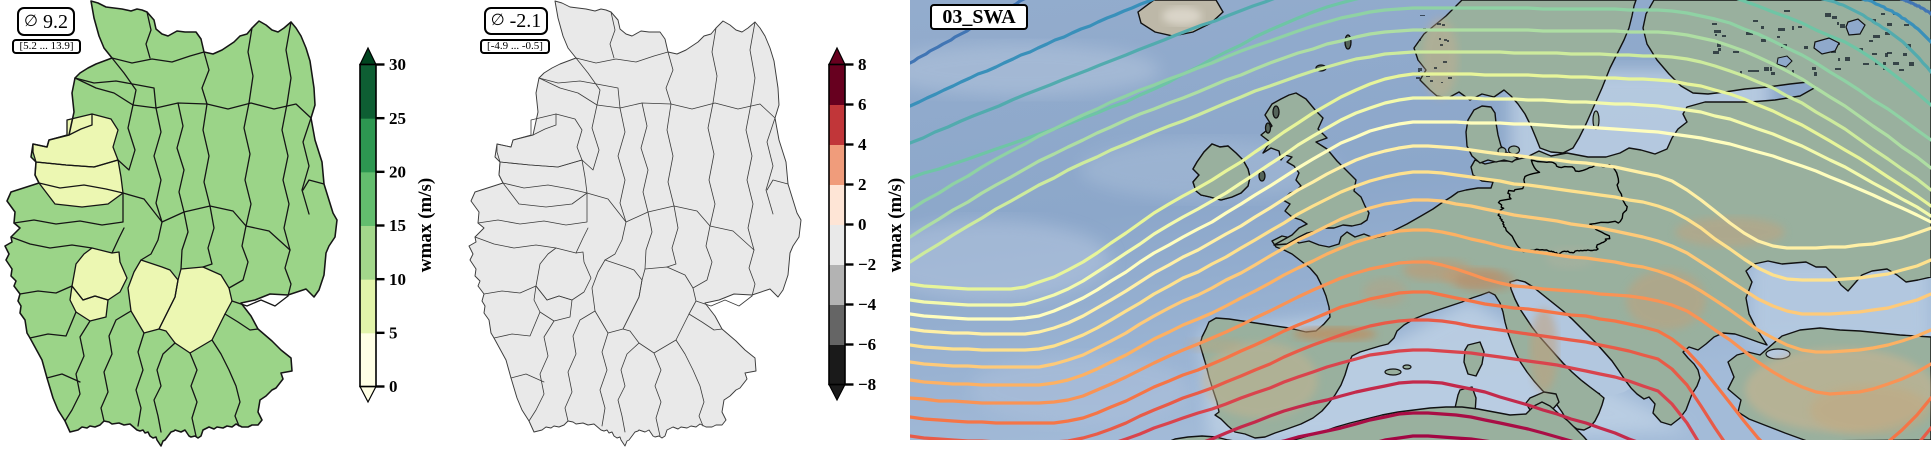 The height and width of the screenshot is (451, 1931). Describe the element at coordinates (397, 172) in the screenshot. I see `svg-text: 20` at that location.